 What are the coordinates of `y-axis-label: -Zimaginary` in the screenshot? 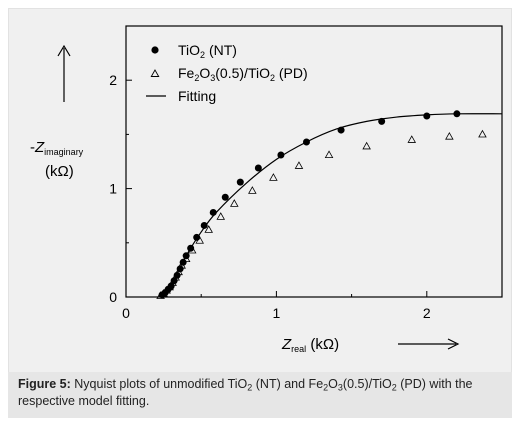 It's located at (57, 148).